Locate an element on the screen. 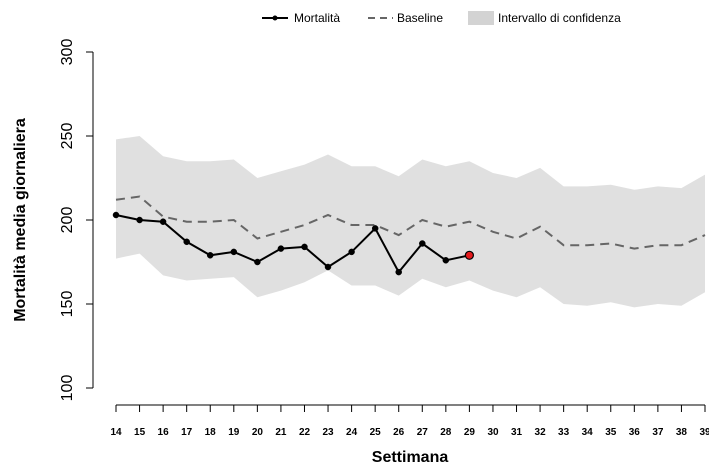 Image resolution: width=709 pixels, height=464 pixels. x-tick-label: 25 is located at coordinates (376, 432).